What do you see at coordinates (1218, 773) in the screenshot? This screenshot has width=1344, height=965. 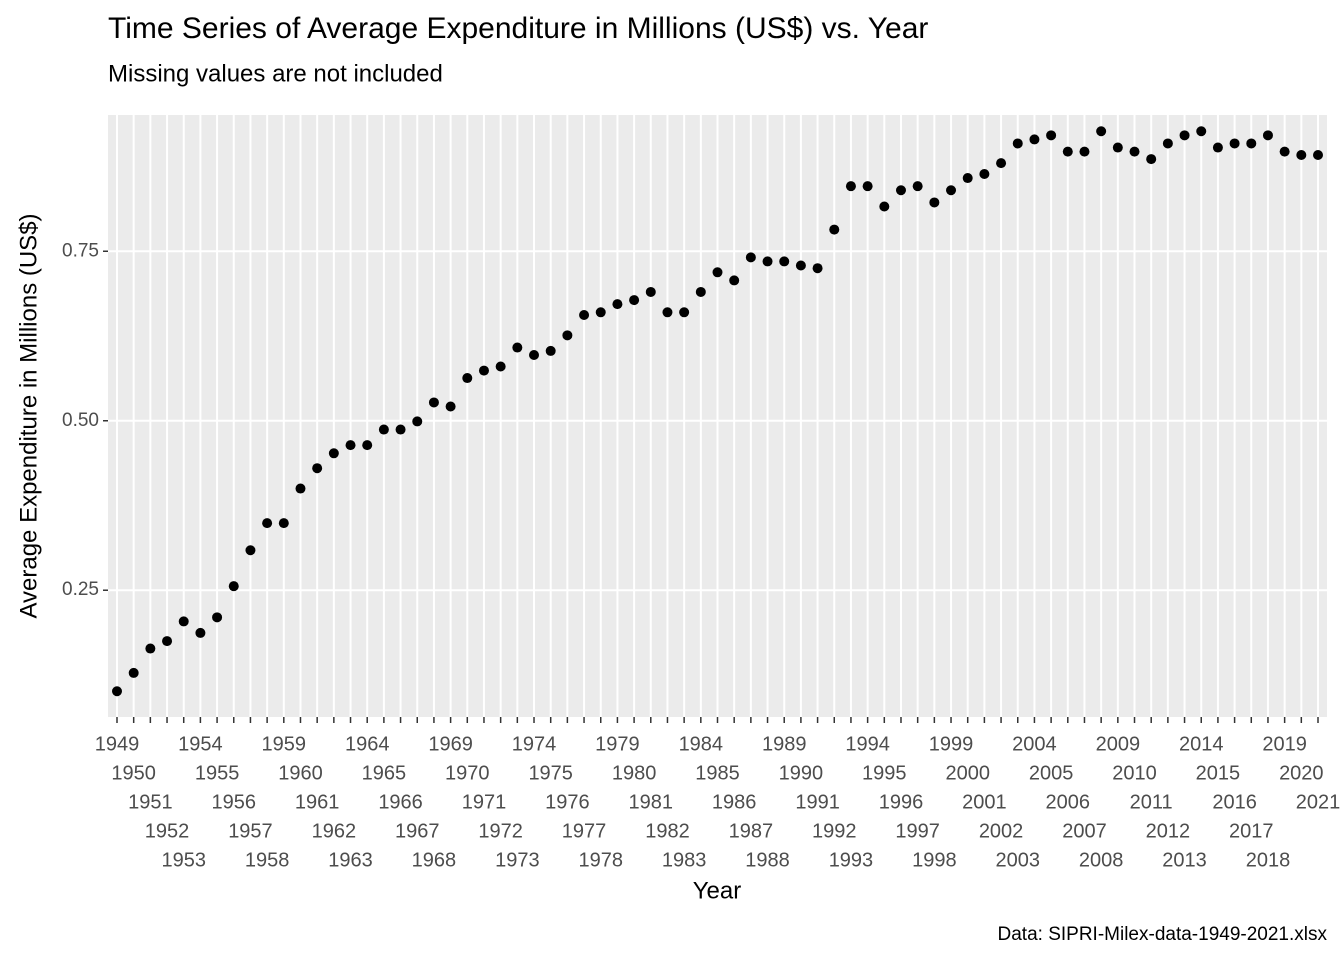 I see `x-tick-label: 2015` at bounding box center [1218, 773].